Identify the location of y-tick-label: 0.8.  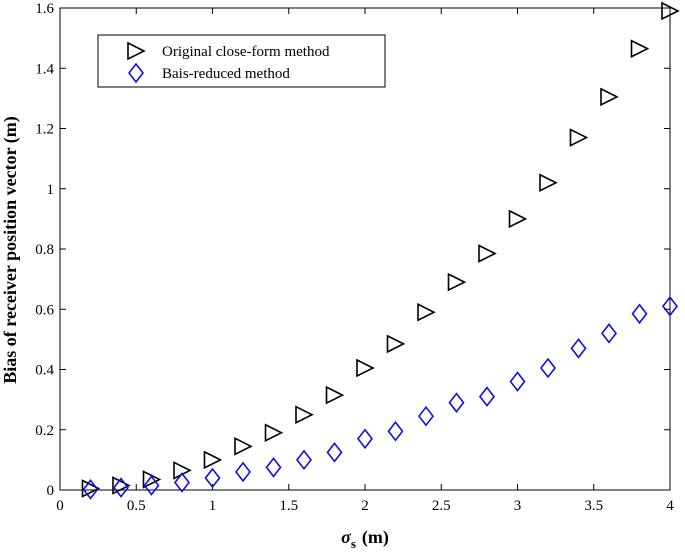
(44, 250).